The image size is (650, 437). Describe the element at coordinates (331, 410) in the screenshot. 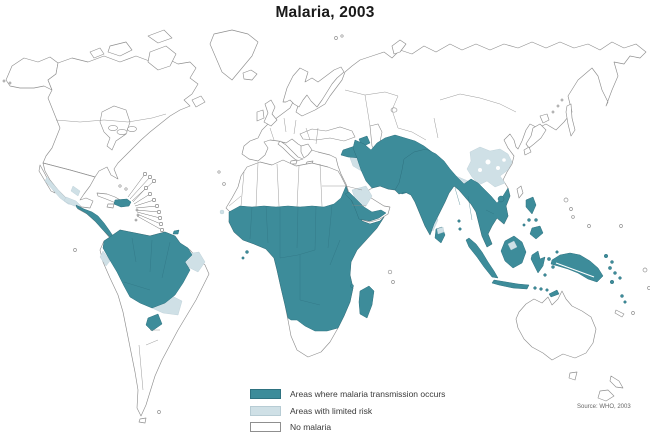

I see `legend-label-limited-risk: Areas with limited risk` at that location.